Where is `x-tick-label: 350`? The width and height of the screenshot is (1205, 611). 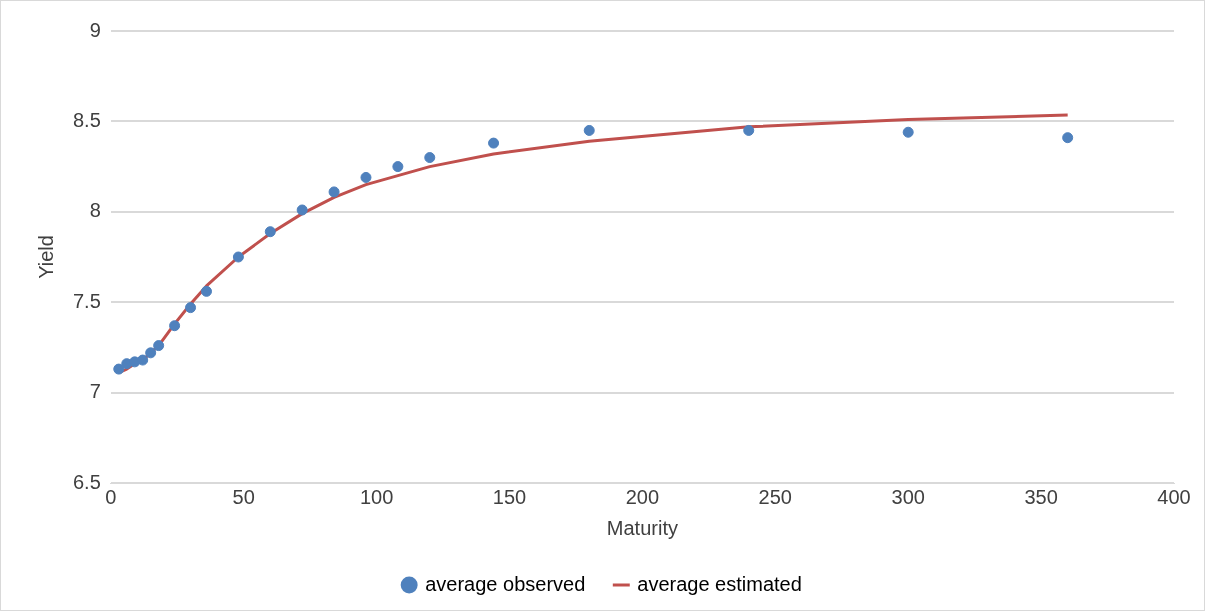
x-tick-label: 350 is located at coordinates (1041, 496).